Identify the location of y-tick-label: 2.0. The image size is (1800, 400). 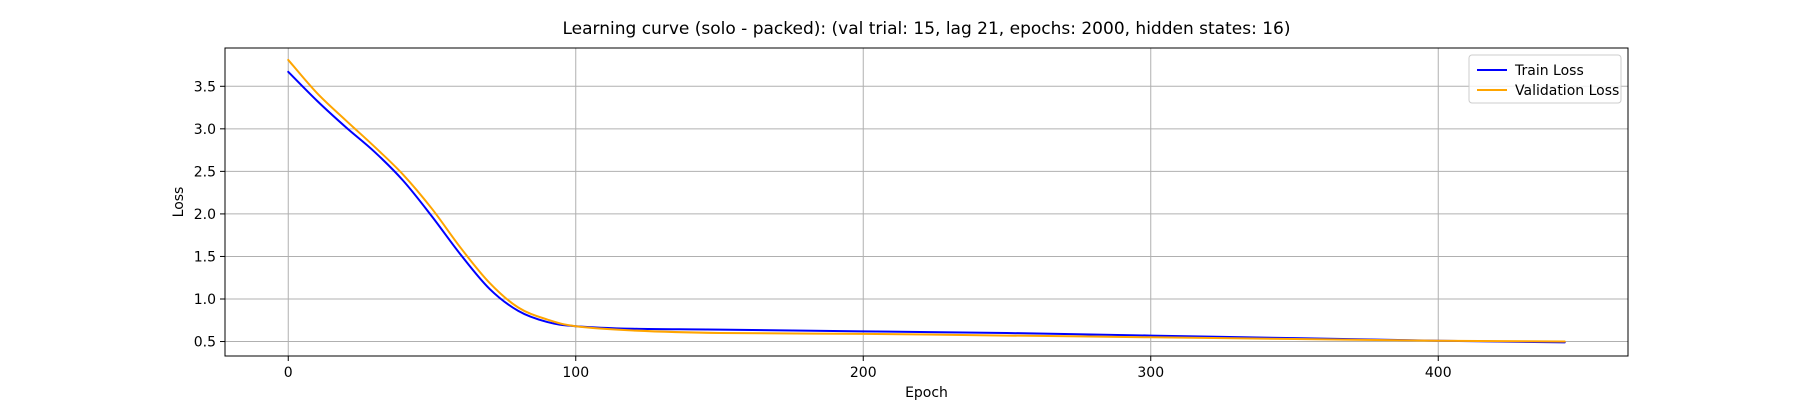
(205, 215).